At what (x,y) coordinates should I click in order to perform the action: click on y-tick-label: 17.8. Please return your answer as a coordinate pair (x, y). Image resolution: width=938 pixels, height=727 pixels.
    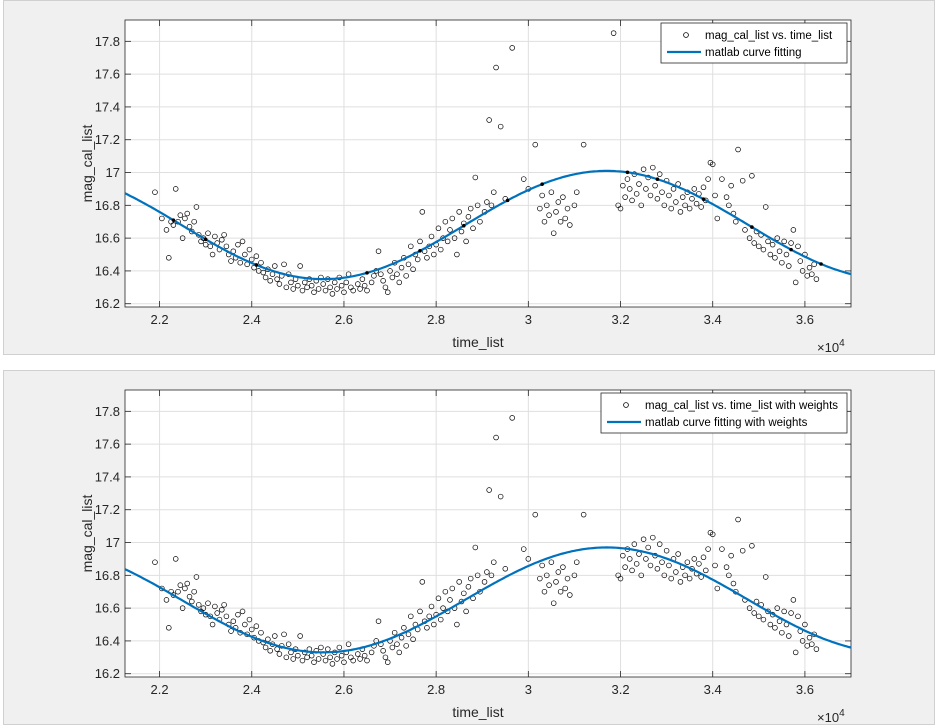
    Looking at the image, I should click on (107, 411).